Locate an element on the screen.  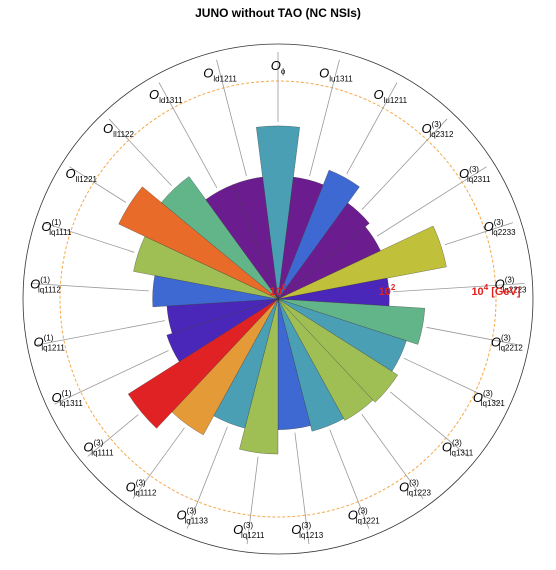
bar-label-14: O(3) lq1133 is located at coordinates (193, 516).